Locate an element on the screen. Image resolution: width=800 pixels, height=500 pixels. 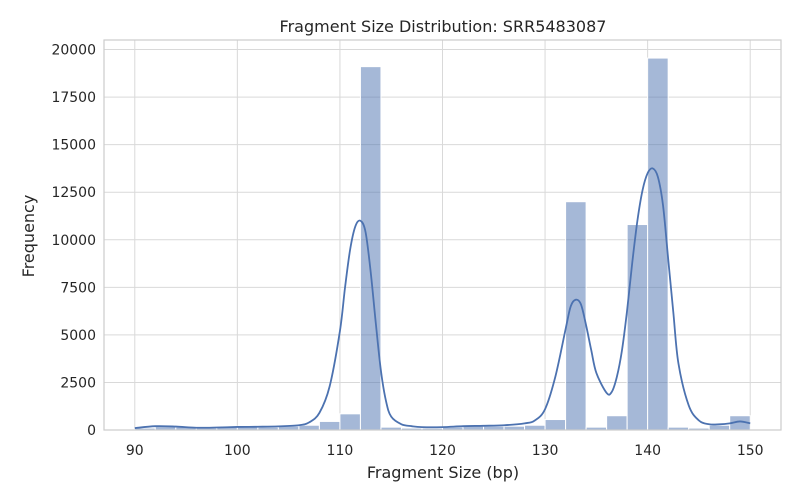
x-tick-label: 130 is located at coordinates (545, 451).